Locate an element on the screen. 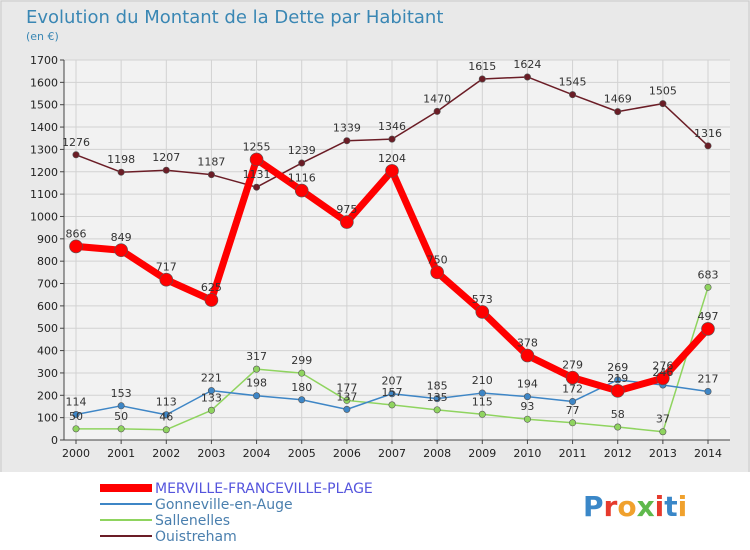  data-label-gonneville-en-auge: 172 is located at coordinates (572, 389).